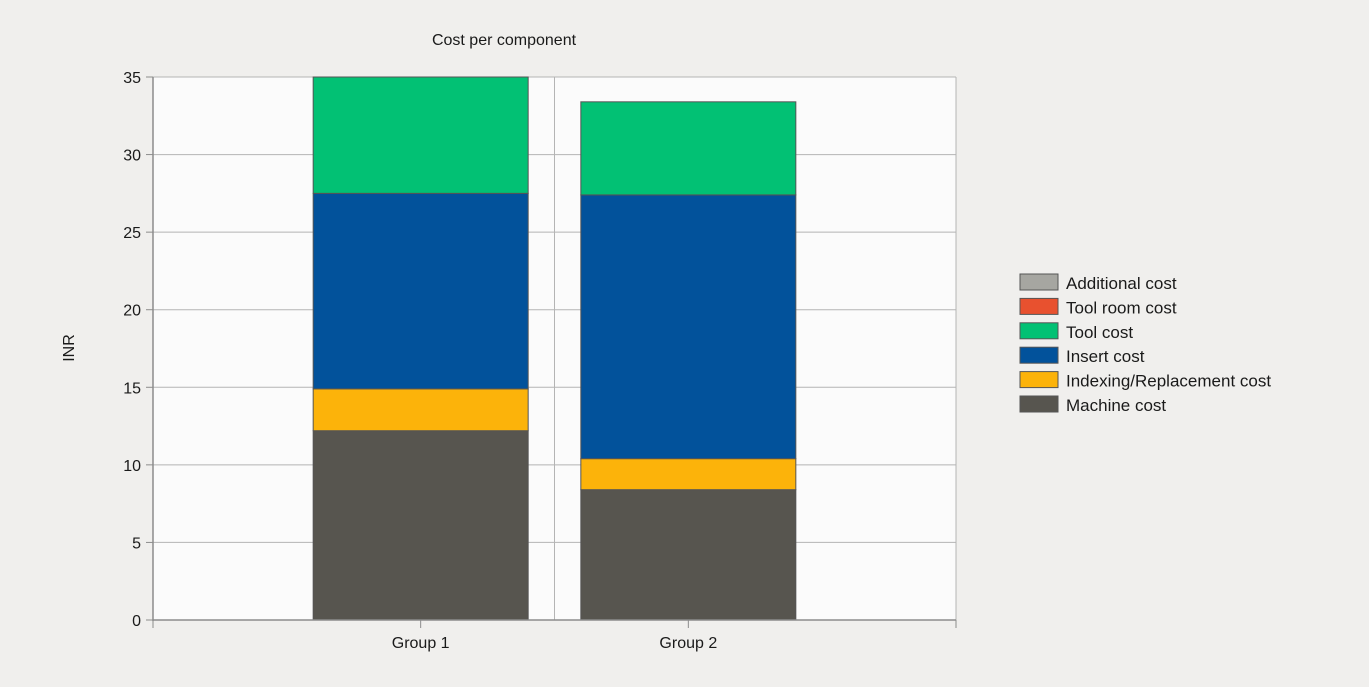 This screenshot has height=687, width=1369. Describe the element at coordinates (1099, 332) in the screenshot. I see `legend-label: Tool cost` at that location.